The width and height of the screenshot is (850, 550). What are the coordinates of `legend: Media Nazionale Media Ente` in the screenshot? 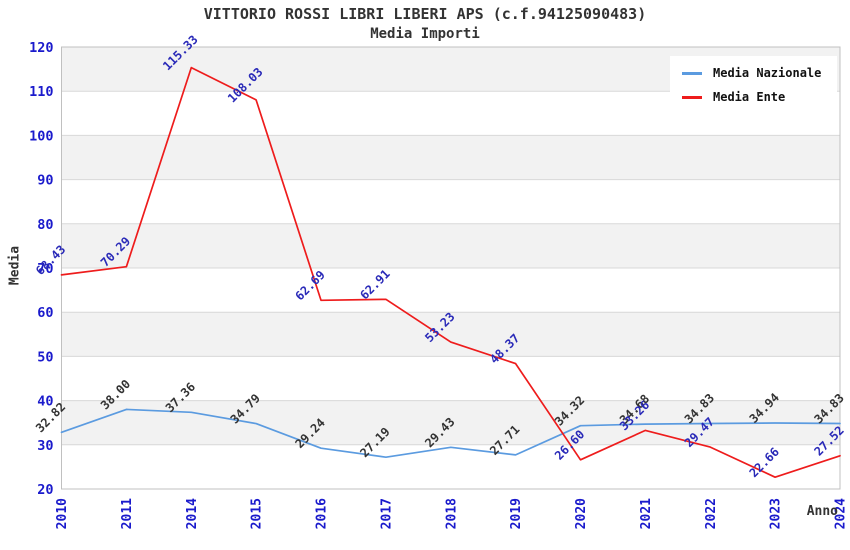 It's located at (754, 85).